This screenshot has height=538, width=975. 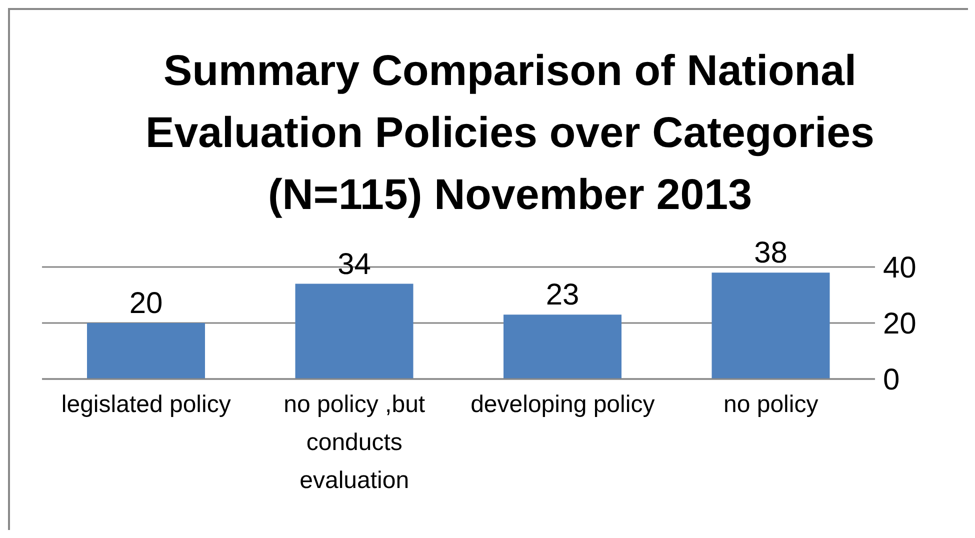 I want to click on x-tick-label: no policy, so click(x=771, y=404).